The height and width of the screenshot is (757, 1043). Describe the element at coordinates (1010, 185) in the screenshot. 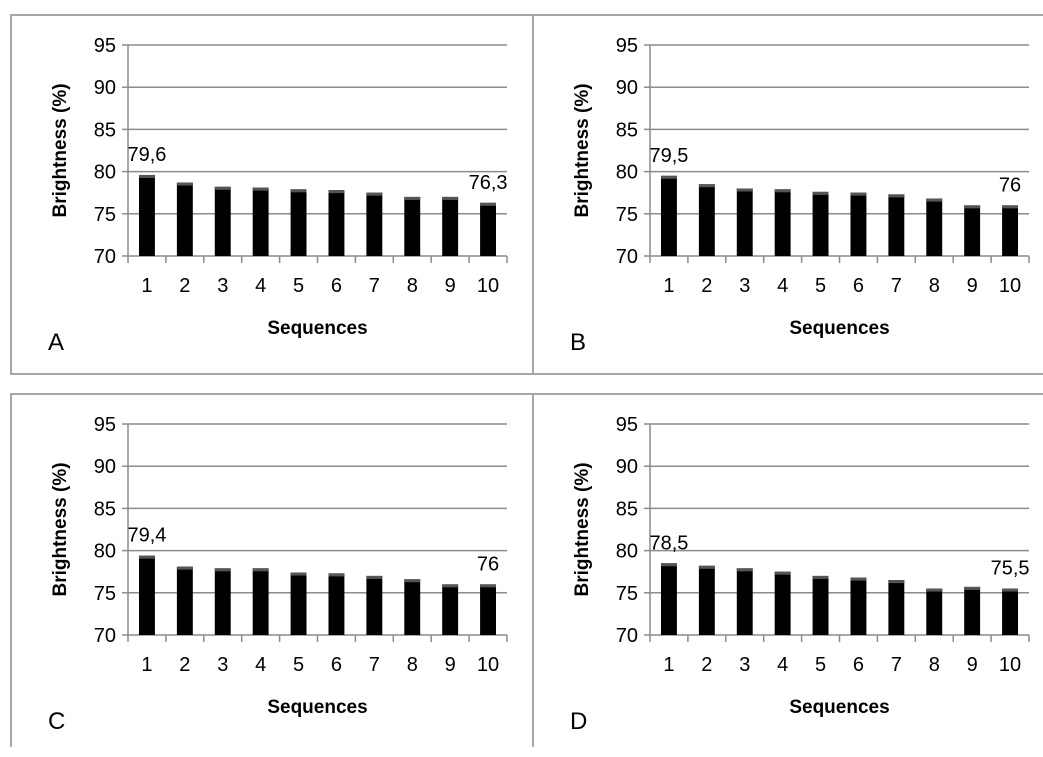

I see `data-label: 76` at that location.